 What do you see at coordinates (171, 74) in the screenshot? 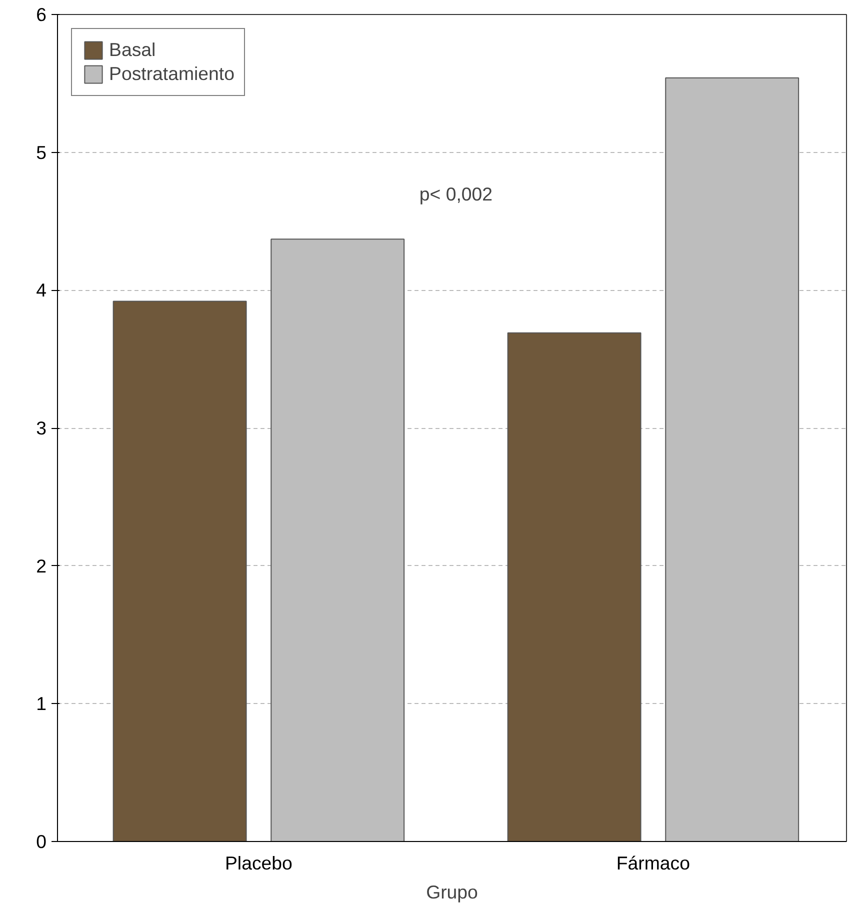
I see `legend-label: Postratamiento` at bounding box center [171, 74].